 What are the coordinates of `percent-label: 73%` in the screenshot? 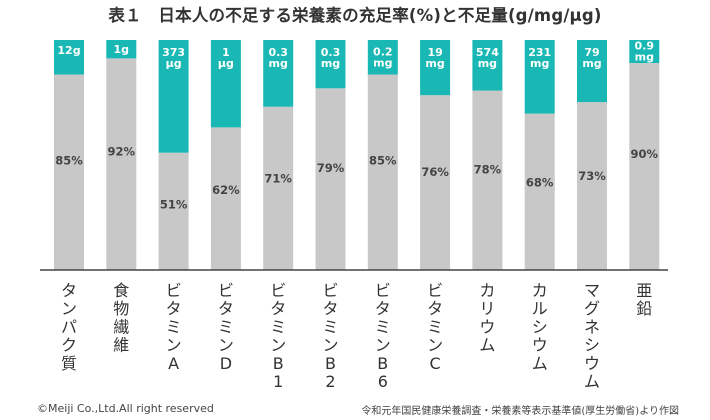 It's located at (592, 176).